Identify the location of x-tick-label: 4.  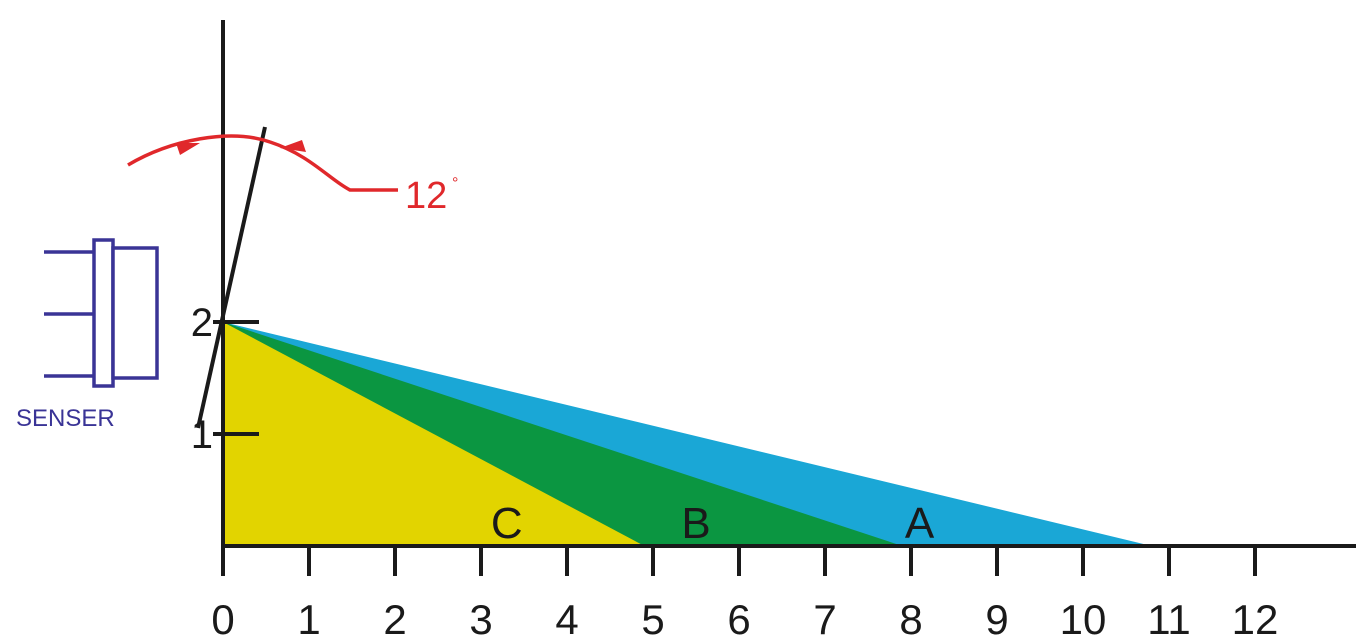
(566, 619).